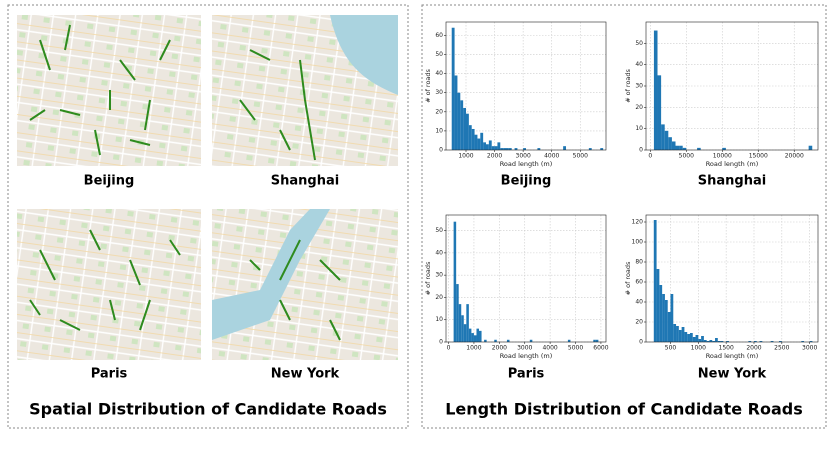  I want to click on x-tick-label: 0, so click(449, 348).